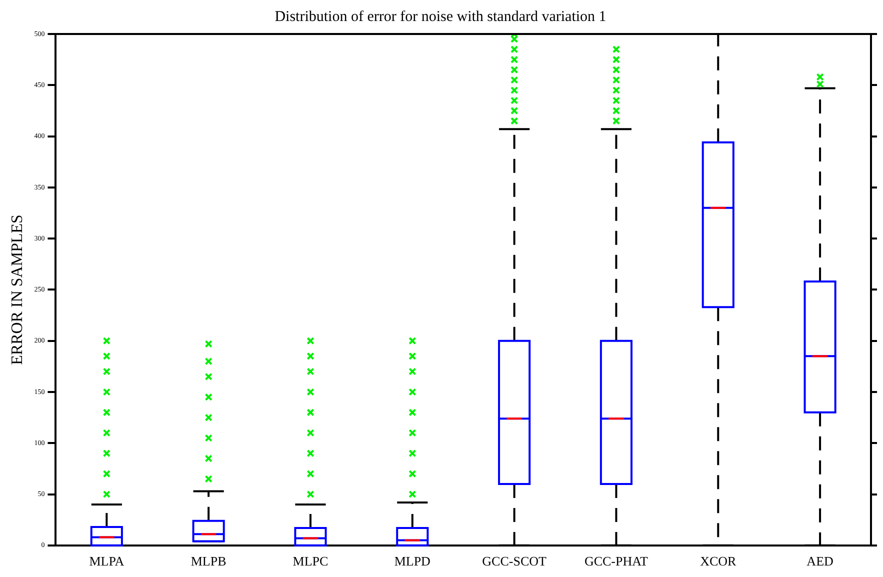  What do you see at coordinates (107, 561) in the screenshot?
I see `x-tick-label: MLPA` at bounding box center [107, 561].